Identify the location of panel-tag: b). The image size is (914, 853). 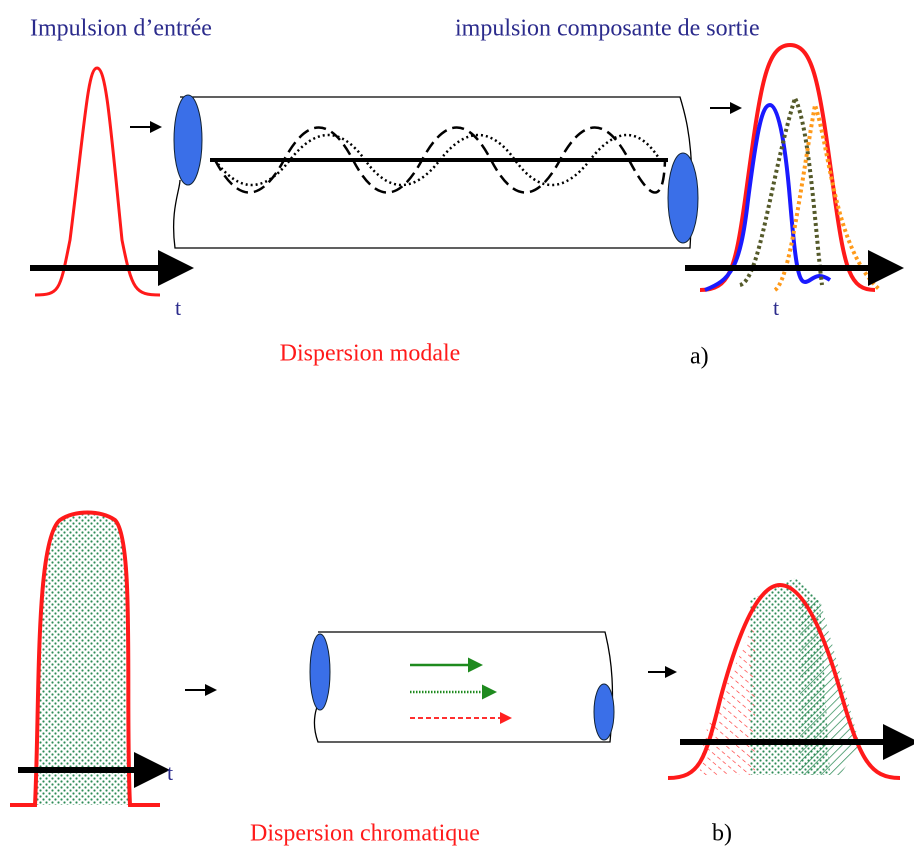
(722, 834).